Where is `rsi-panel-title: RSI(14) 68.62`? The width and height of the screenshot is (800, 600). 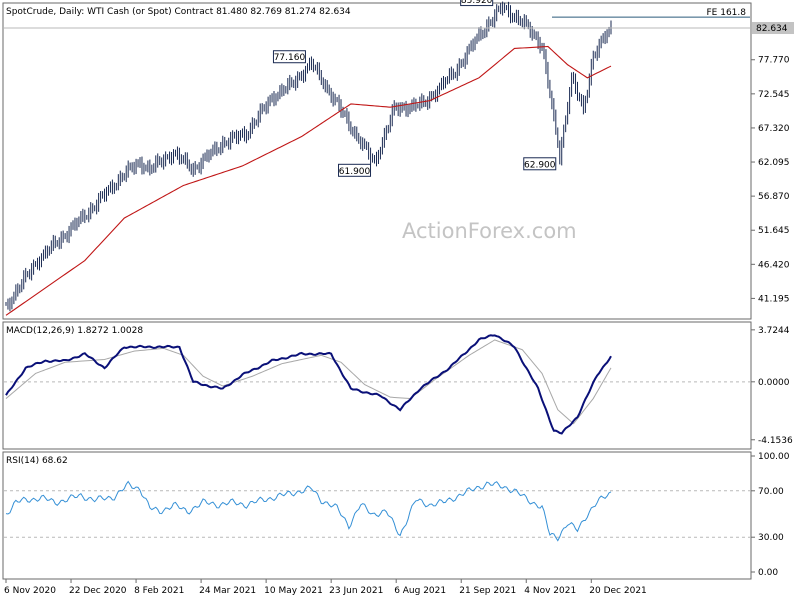
rsi-panel-title: RSI(14) 68.62 is located at coordinates (37, 461).